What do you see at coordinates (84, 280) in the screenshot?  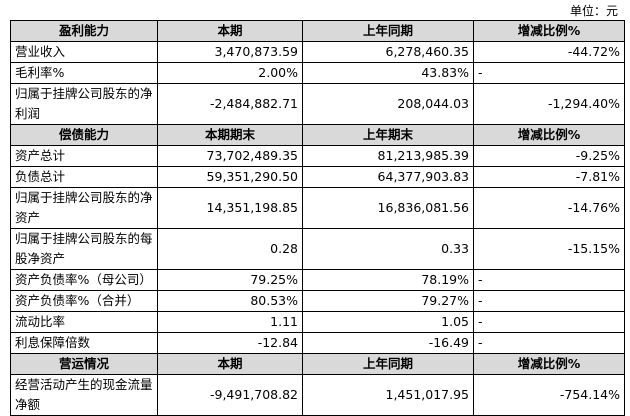 I see `row-label: 资产负债率%（母公司）` at bounding box center [84, 280].